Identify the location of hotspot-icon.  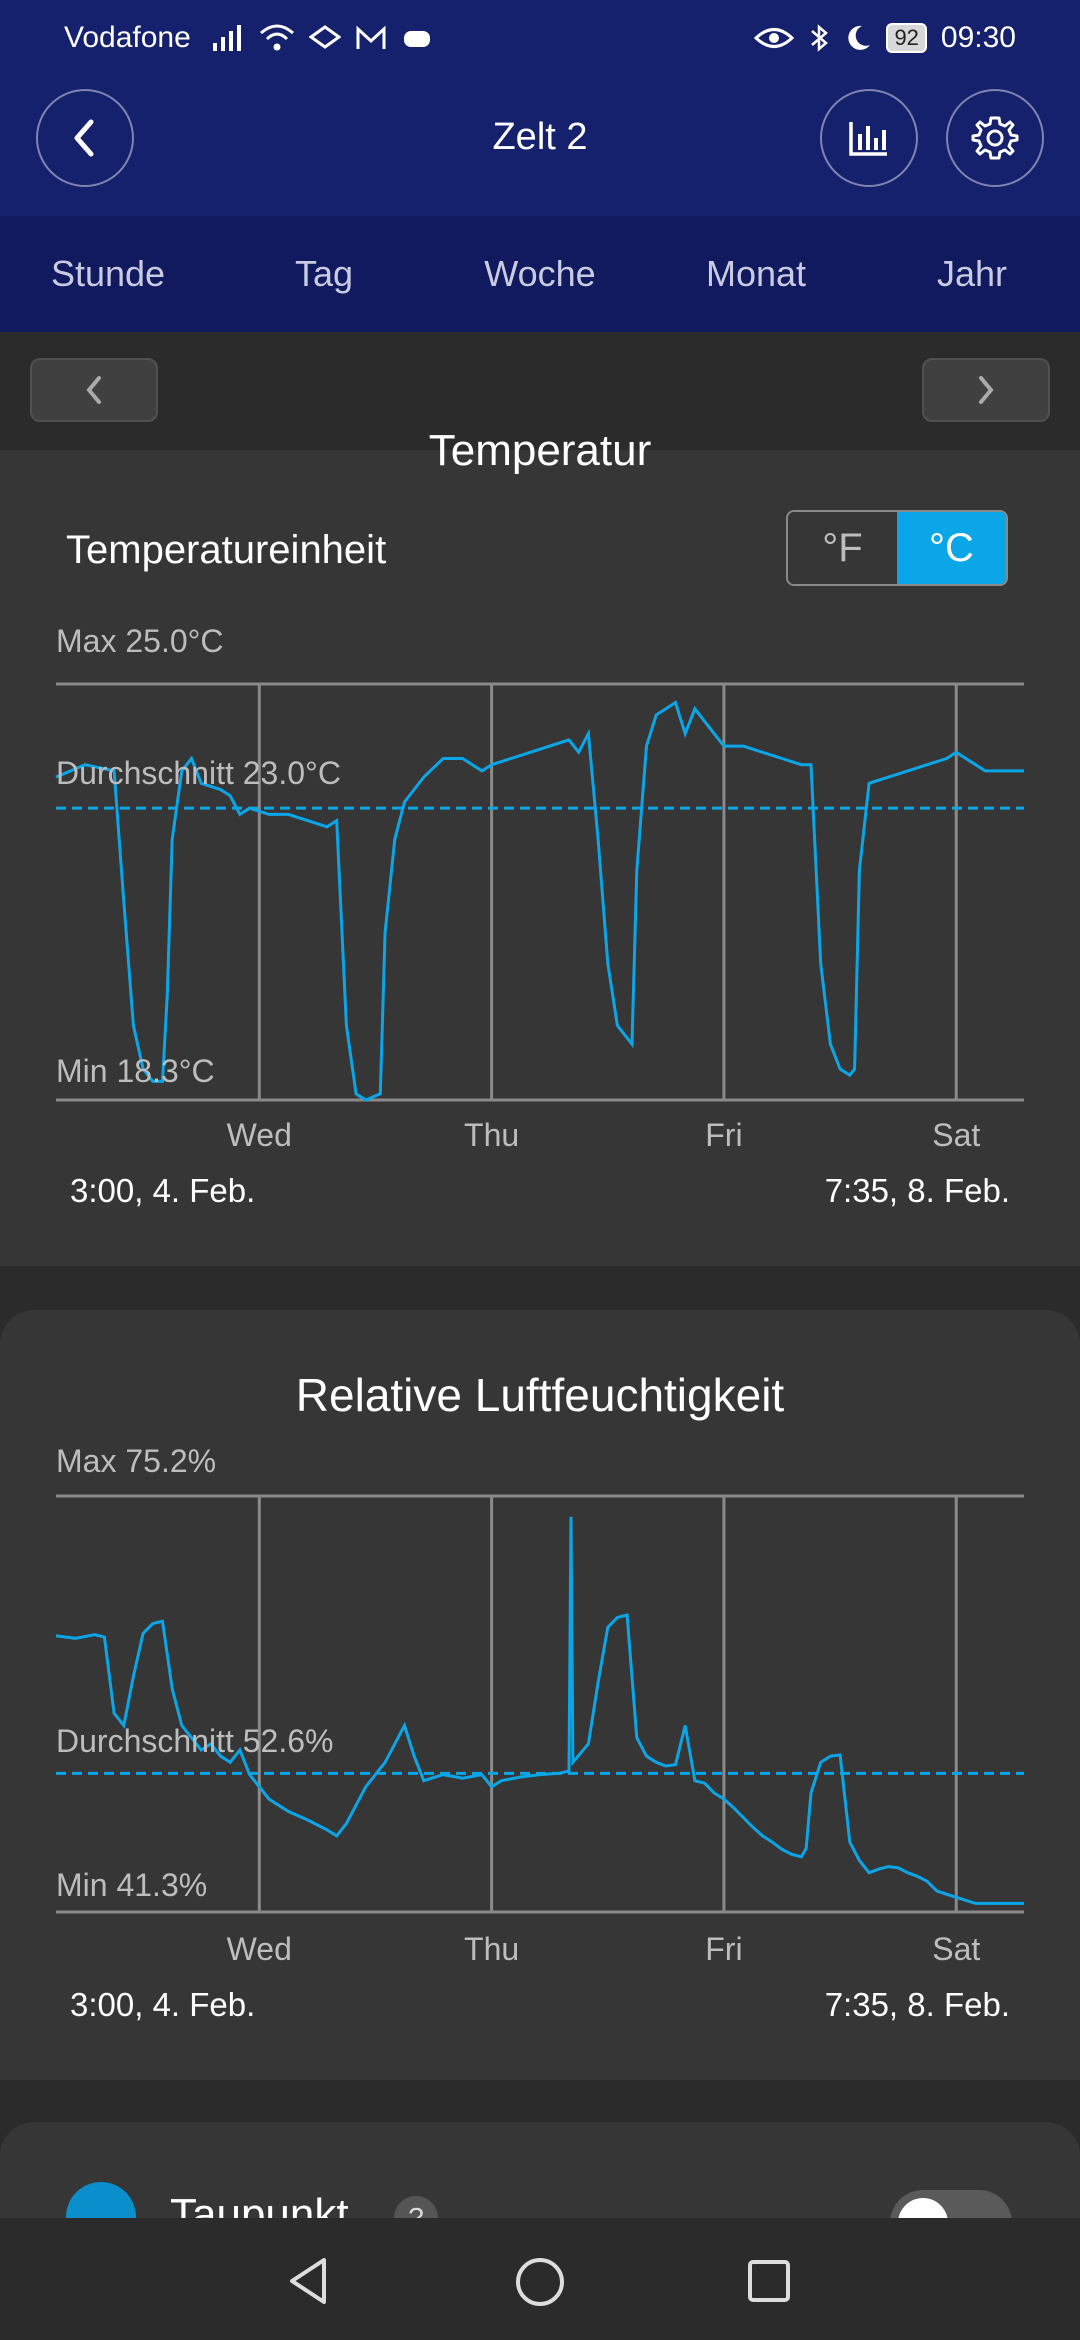
(324, 37).